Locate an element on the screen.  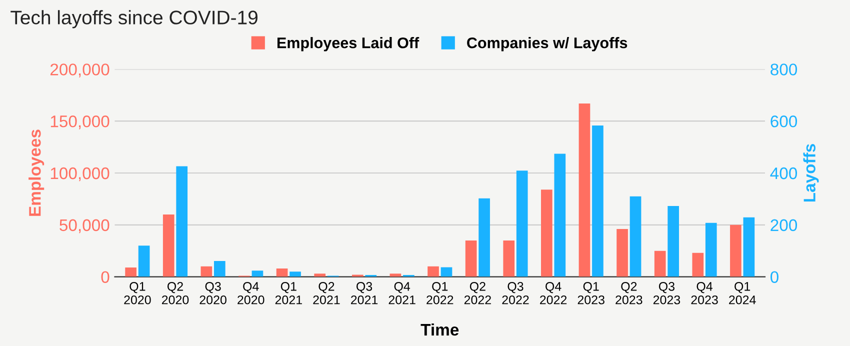
y2-tick-label: 200 is located at coordinates (784, 225).